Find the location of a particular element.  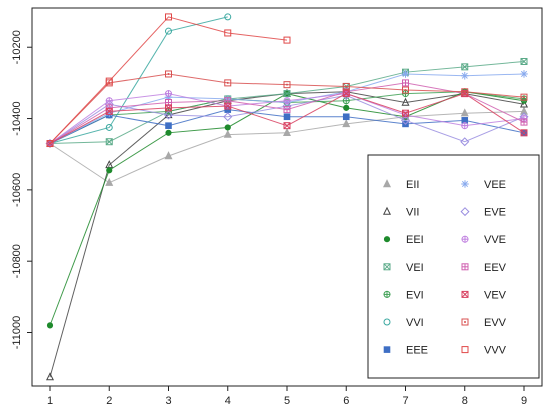

legend-label: EVI is located at coordinates (415, 295).